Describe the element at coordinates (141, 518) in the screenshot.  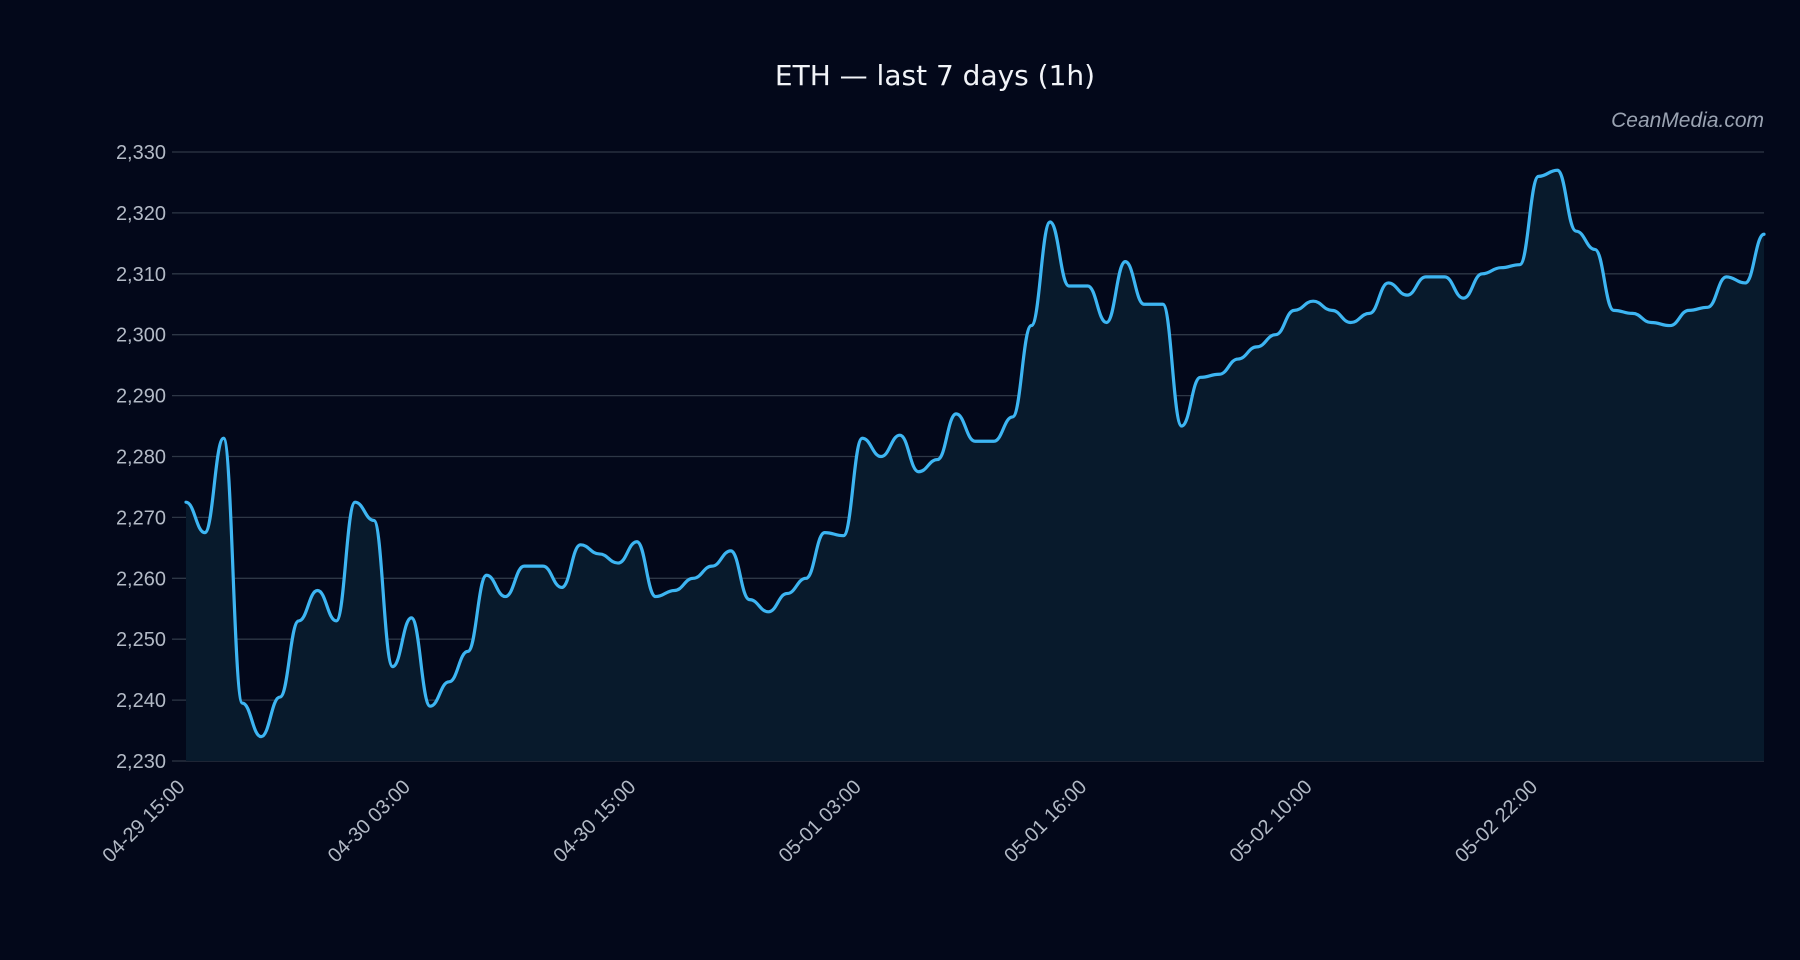
I see `y-tick-label: 2,270` at that location.